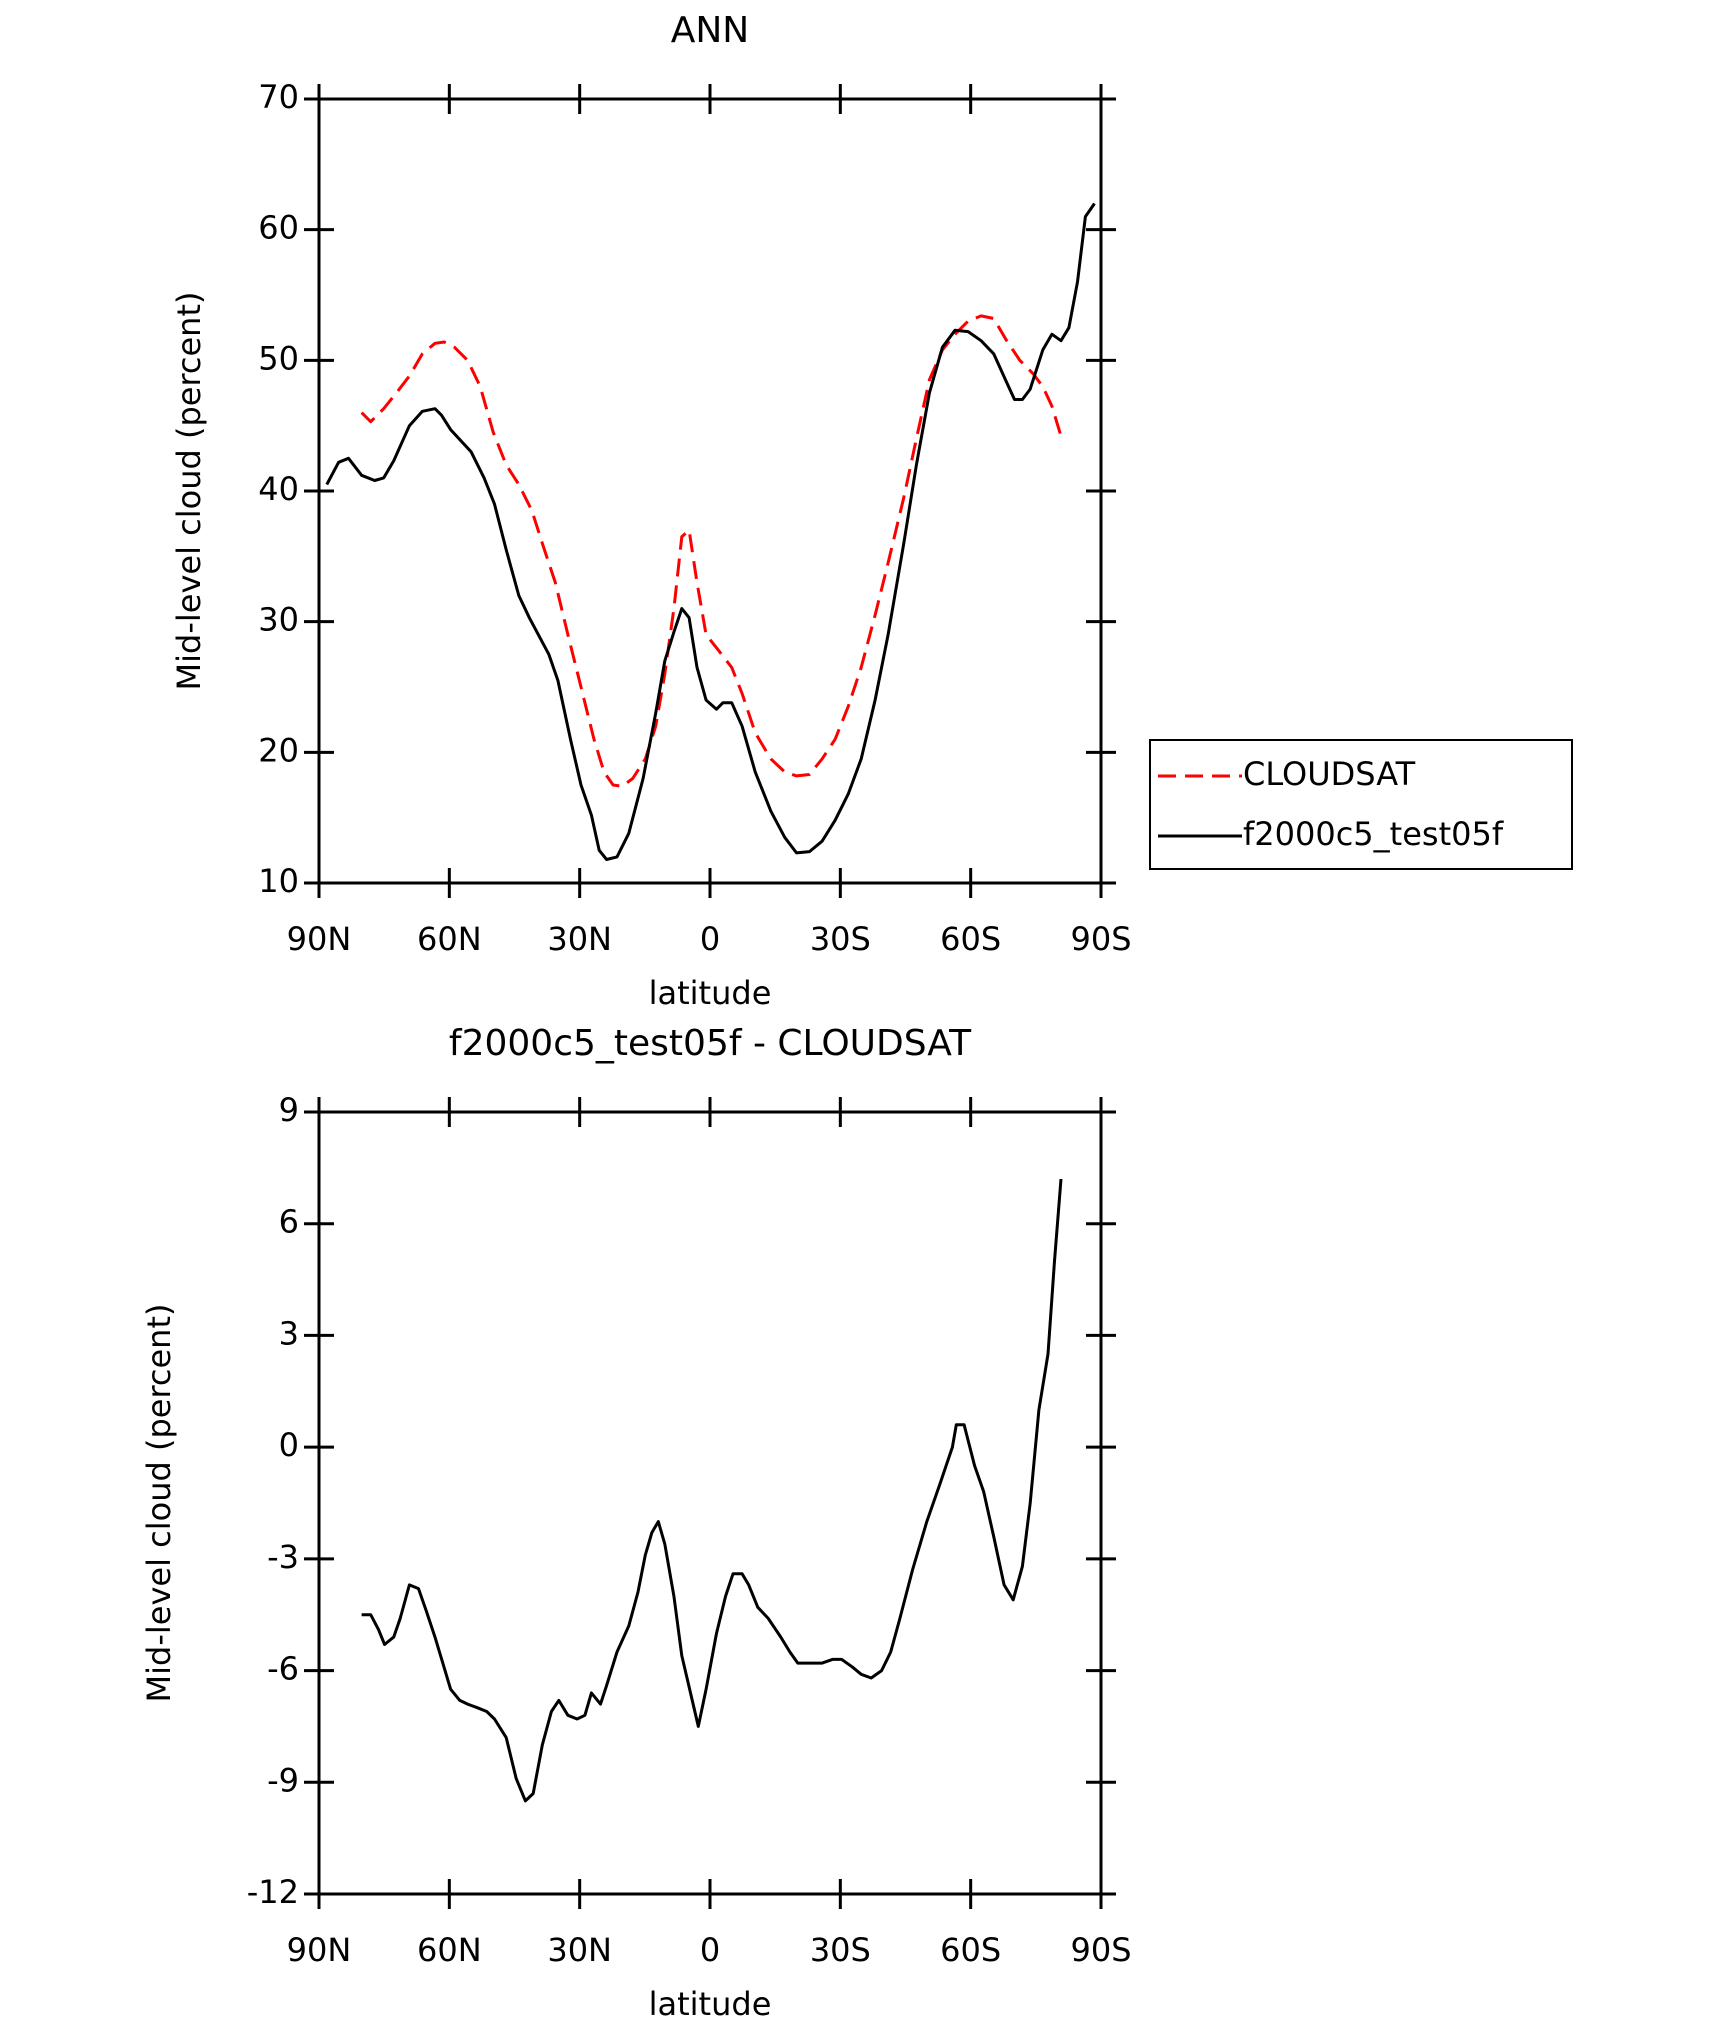  Describe the element at coordinates (710, 30) in the screenshot. I see `chart-title: ANN` at that location.